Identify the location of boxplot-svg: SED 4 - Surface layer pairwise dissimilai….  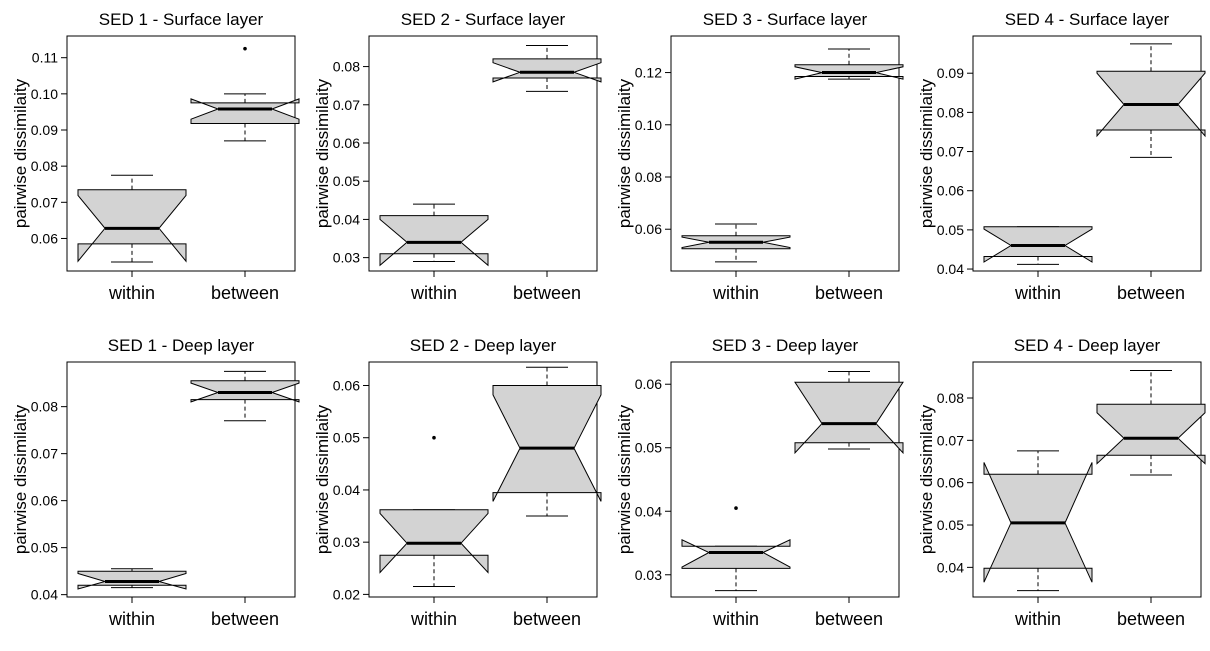
(1061, 156).